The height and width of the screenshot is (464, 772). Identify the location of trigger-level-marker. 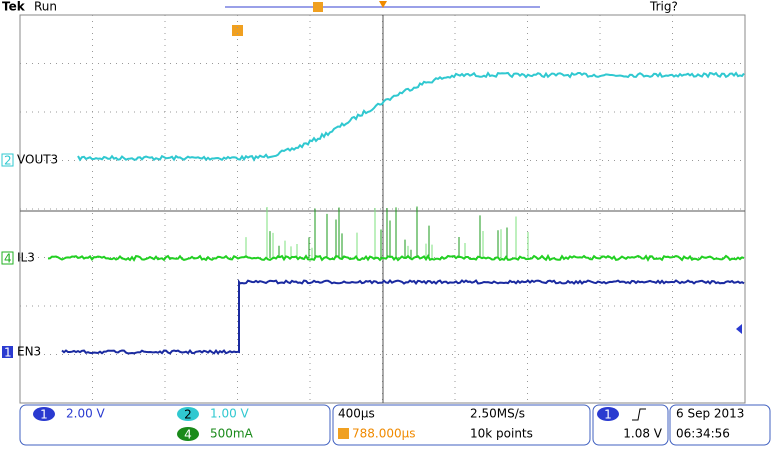
(739, 329).